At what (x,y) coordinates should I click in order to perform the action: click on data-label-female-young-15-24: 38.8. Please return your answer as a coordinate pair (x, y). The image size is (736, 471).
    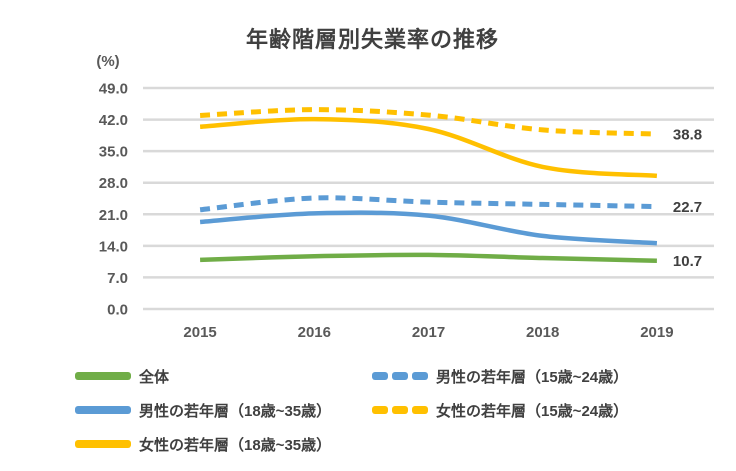
    Looking at the image, I should click on (687, 135).